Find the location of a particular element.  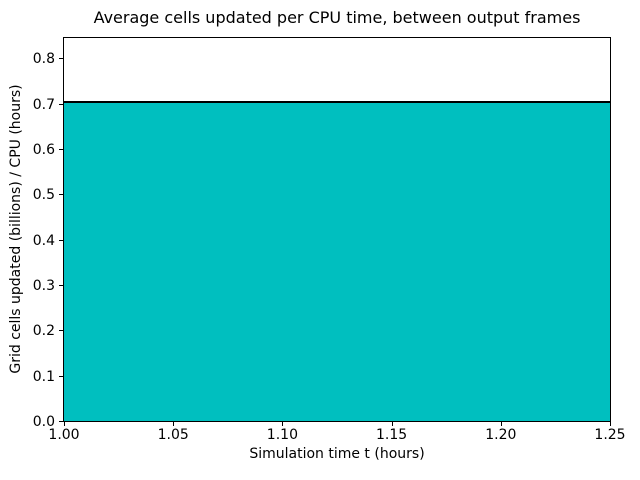

y-tick-label: 0.5 is located at coordinates (43, 195).